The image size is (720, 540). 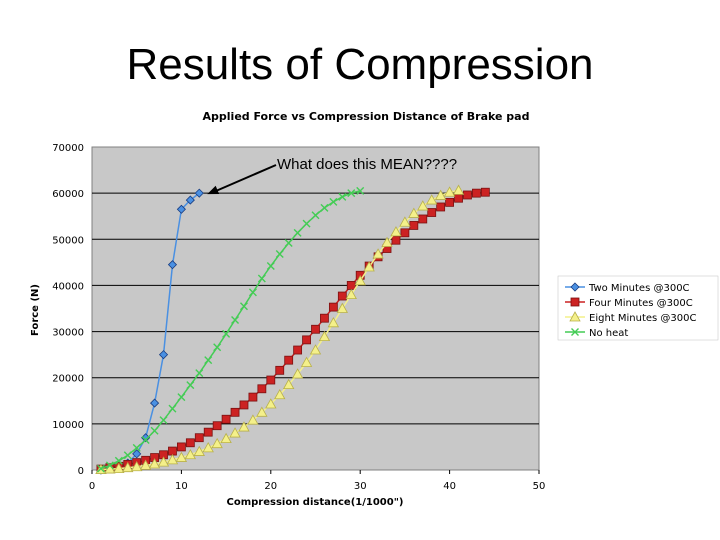 I want to click on annotation: What does this MEAN????, so click(x=332, y=175).